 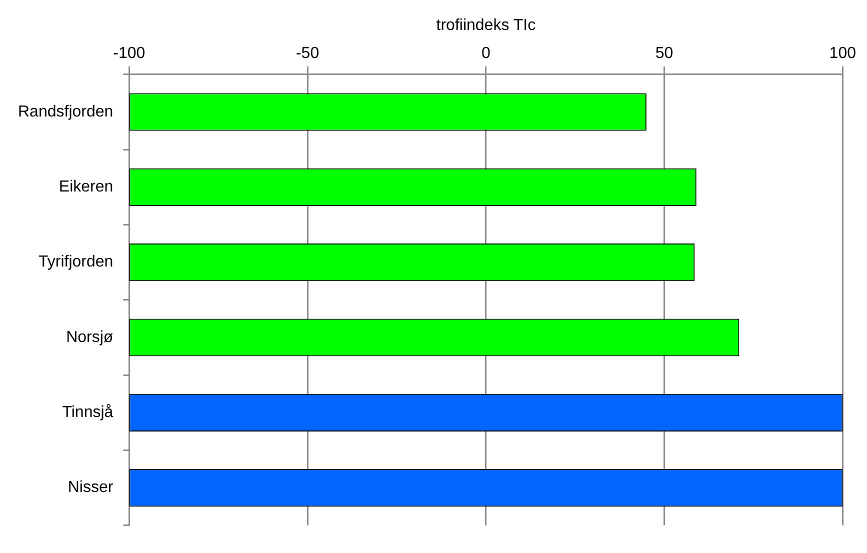 What do you see at coordinates (76, 262) in the screenshot?
I see `y-tick-label: Tyrifjorden` at bounding box center [76, 262].